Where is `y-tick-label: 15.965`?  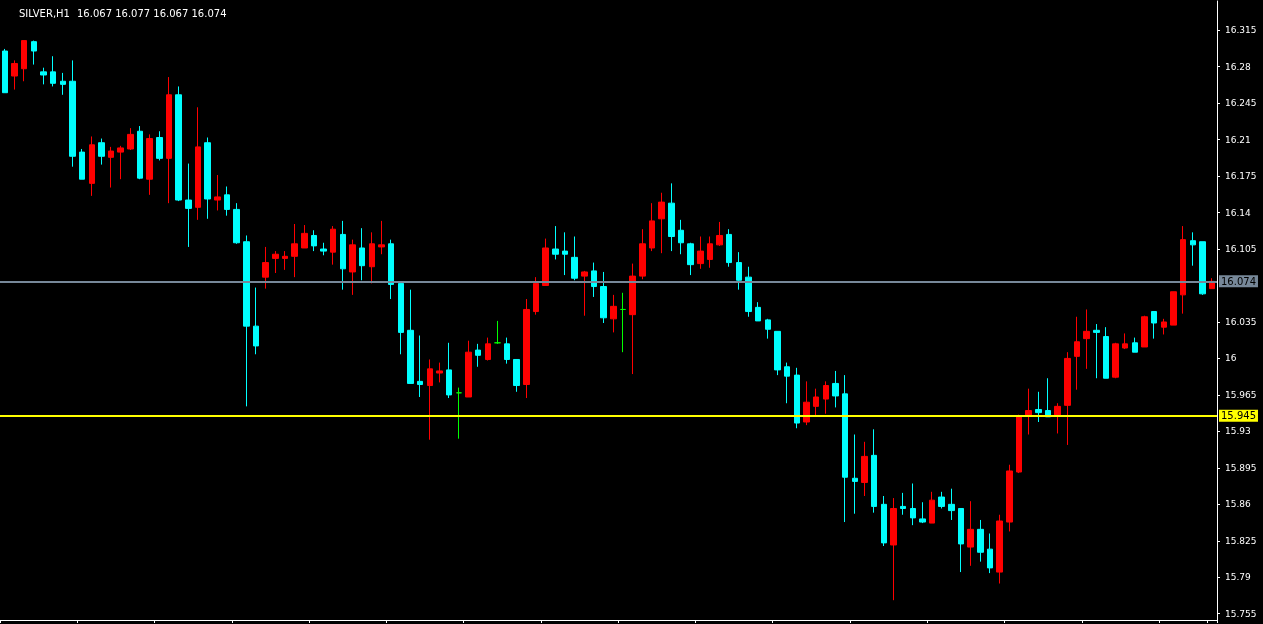 y-tick-label: 15.965 is located at coordinates (1241, 394).